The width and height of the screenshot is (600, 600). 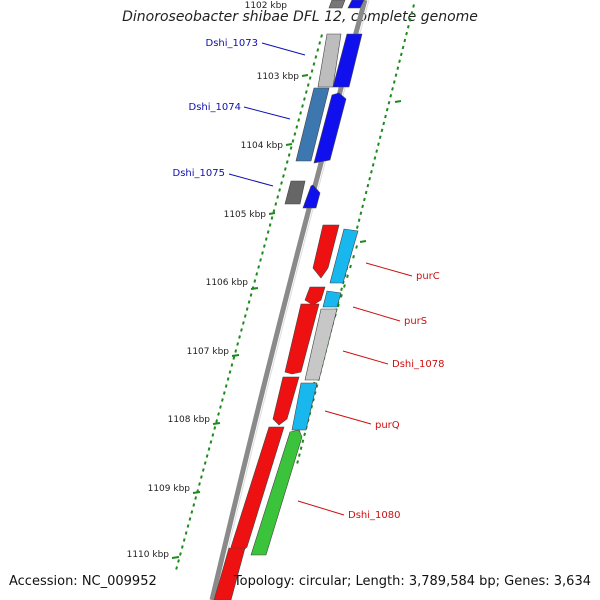 What do you see at coordinates (326, 251) in the screenshot?
I see `gene-purC` at bounding box center [326, 251].